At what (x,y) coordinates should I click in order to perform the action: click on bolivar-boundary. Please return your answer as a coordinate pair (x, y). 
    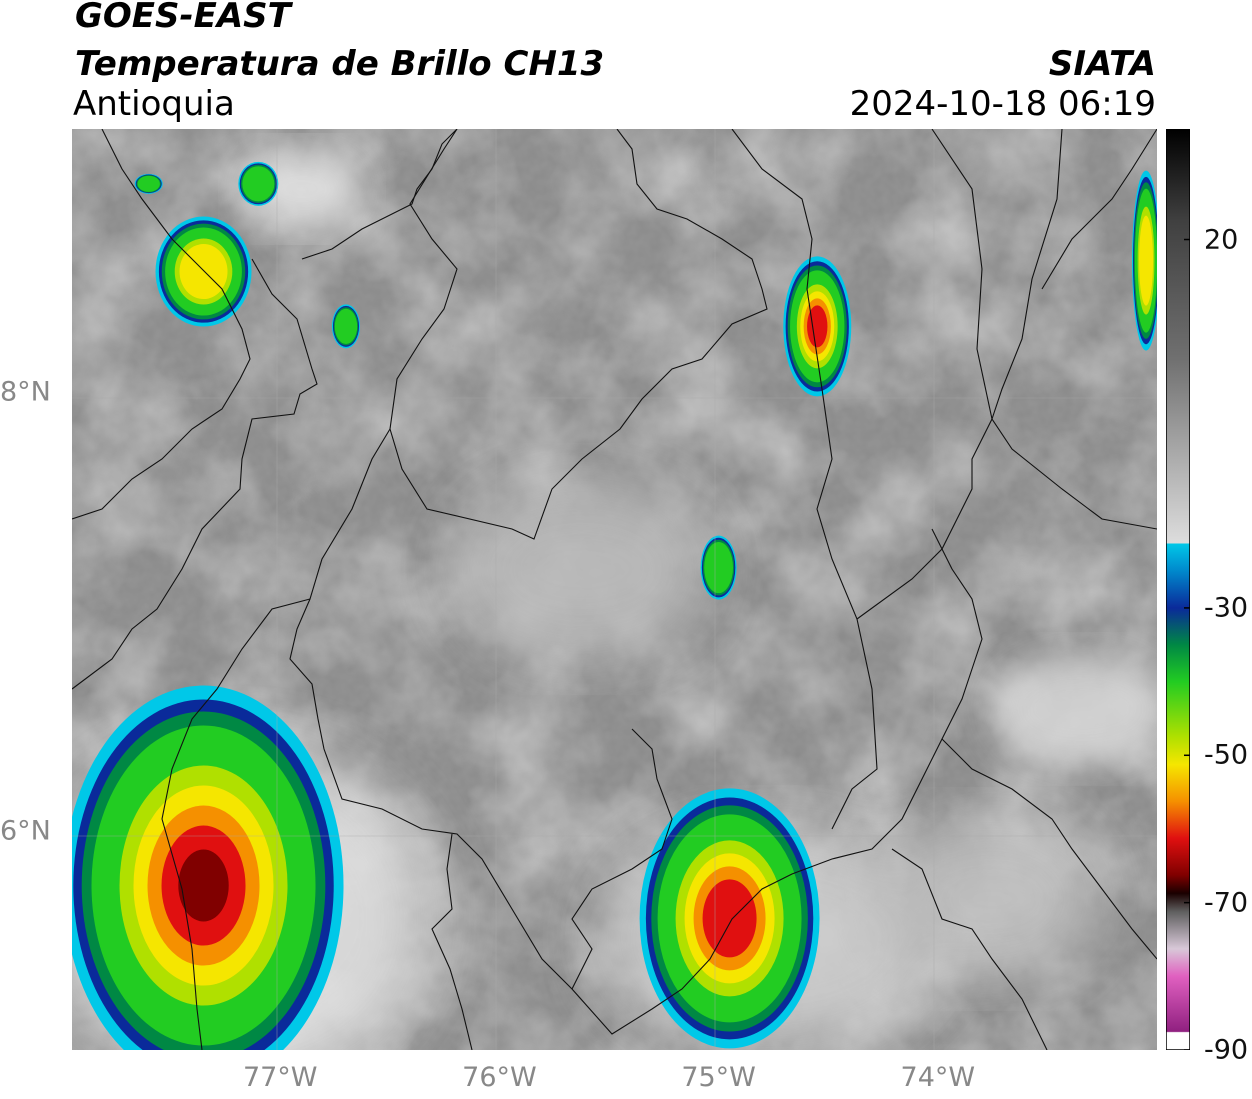
    Looking at the image, I should click on (804, 479).